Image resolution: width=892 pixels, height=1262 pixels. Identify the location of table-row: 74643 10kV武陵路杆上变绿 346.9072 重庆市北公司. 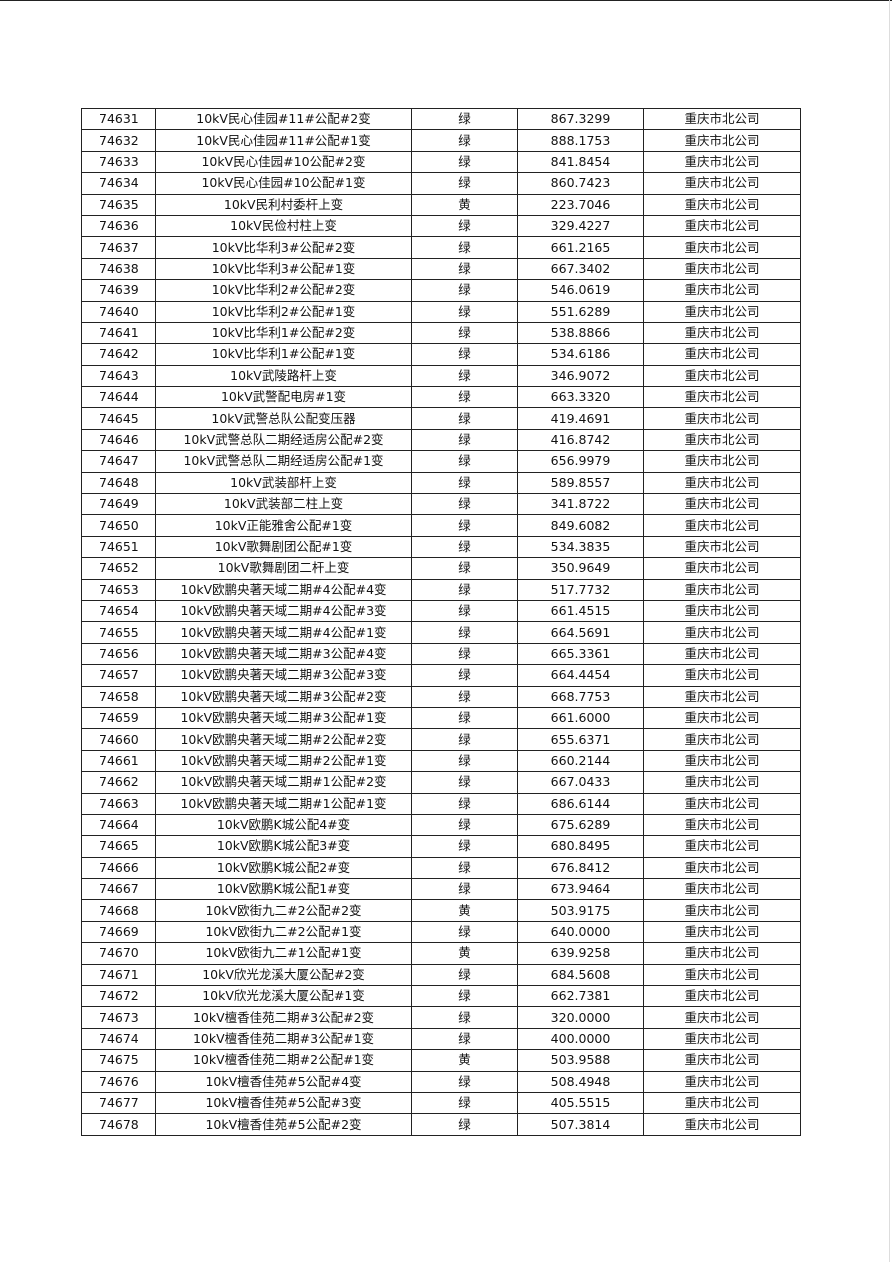
(441, 376).